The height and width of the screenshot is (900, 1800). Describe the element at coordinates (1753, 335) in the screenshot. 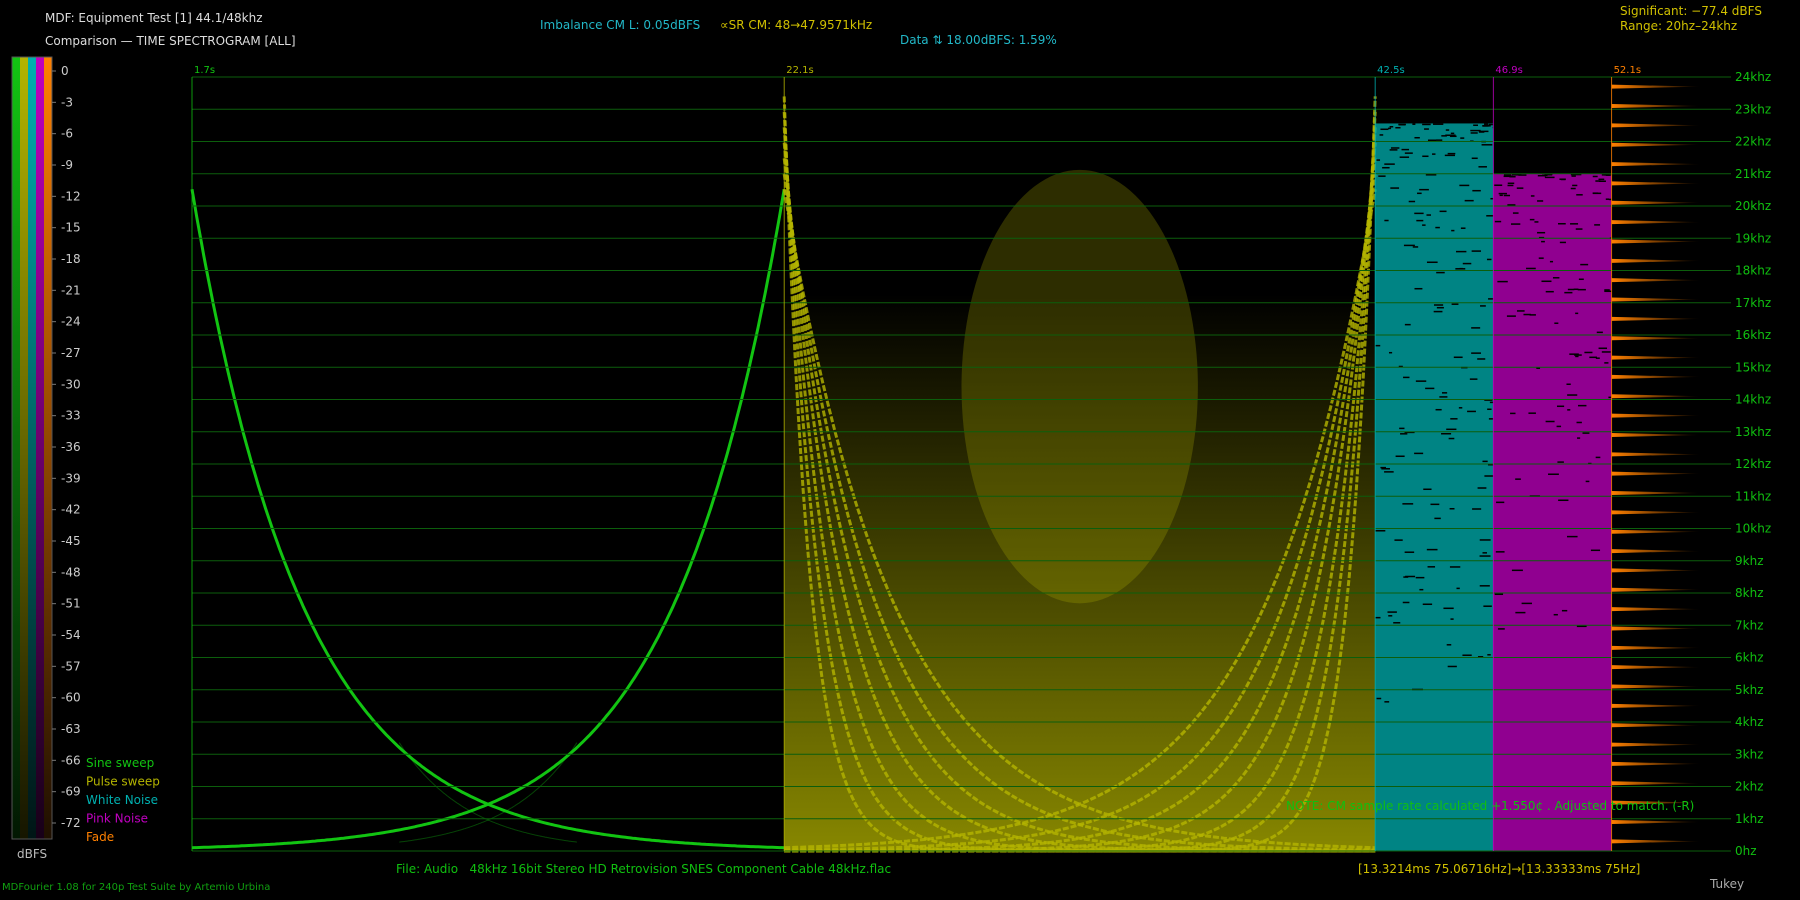

I see `y-tick-label: 16khz` at that location.